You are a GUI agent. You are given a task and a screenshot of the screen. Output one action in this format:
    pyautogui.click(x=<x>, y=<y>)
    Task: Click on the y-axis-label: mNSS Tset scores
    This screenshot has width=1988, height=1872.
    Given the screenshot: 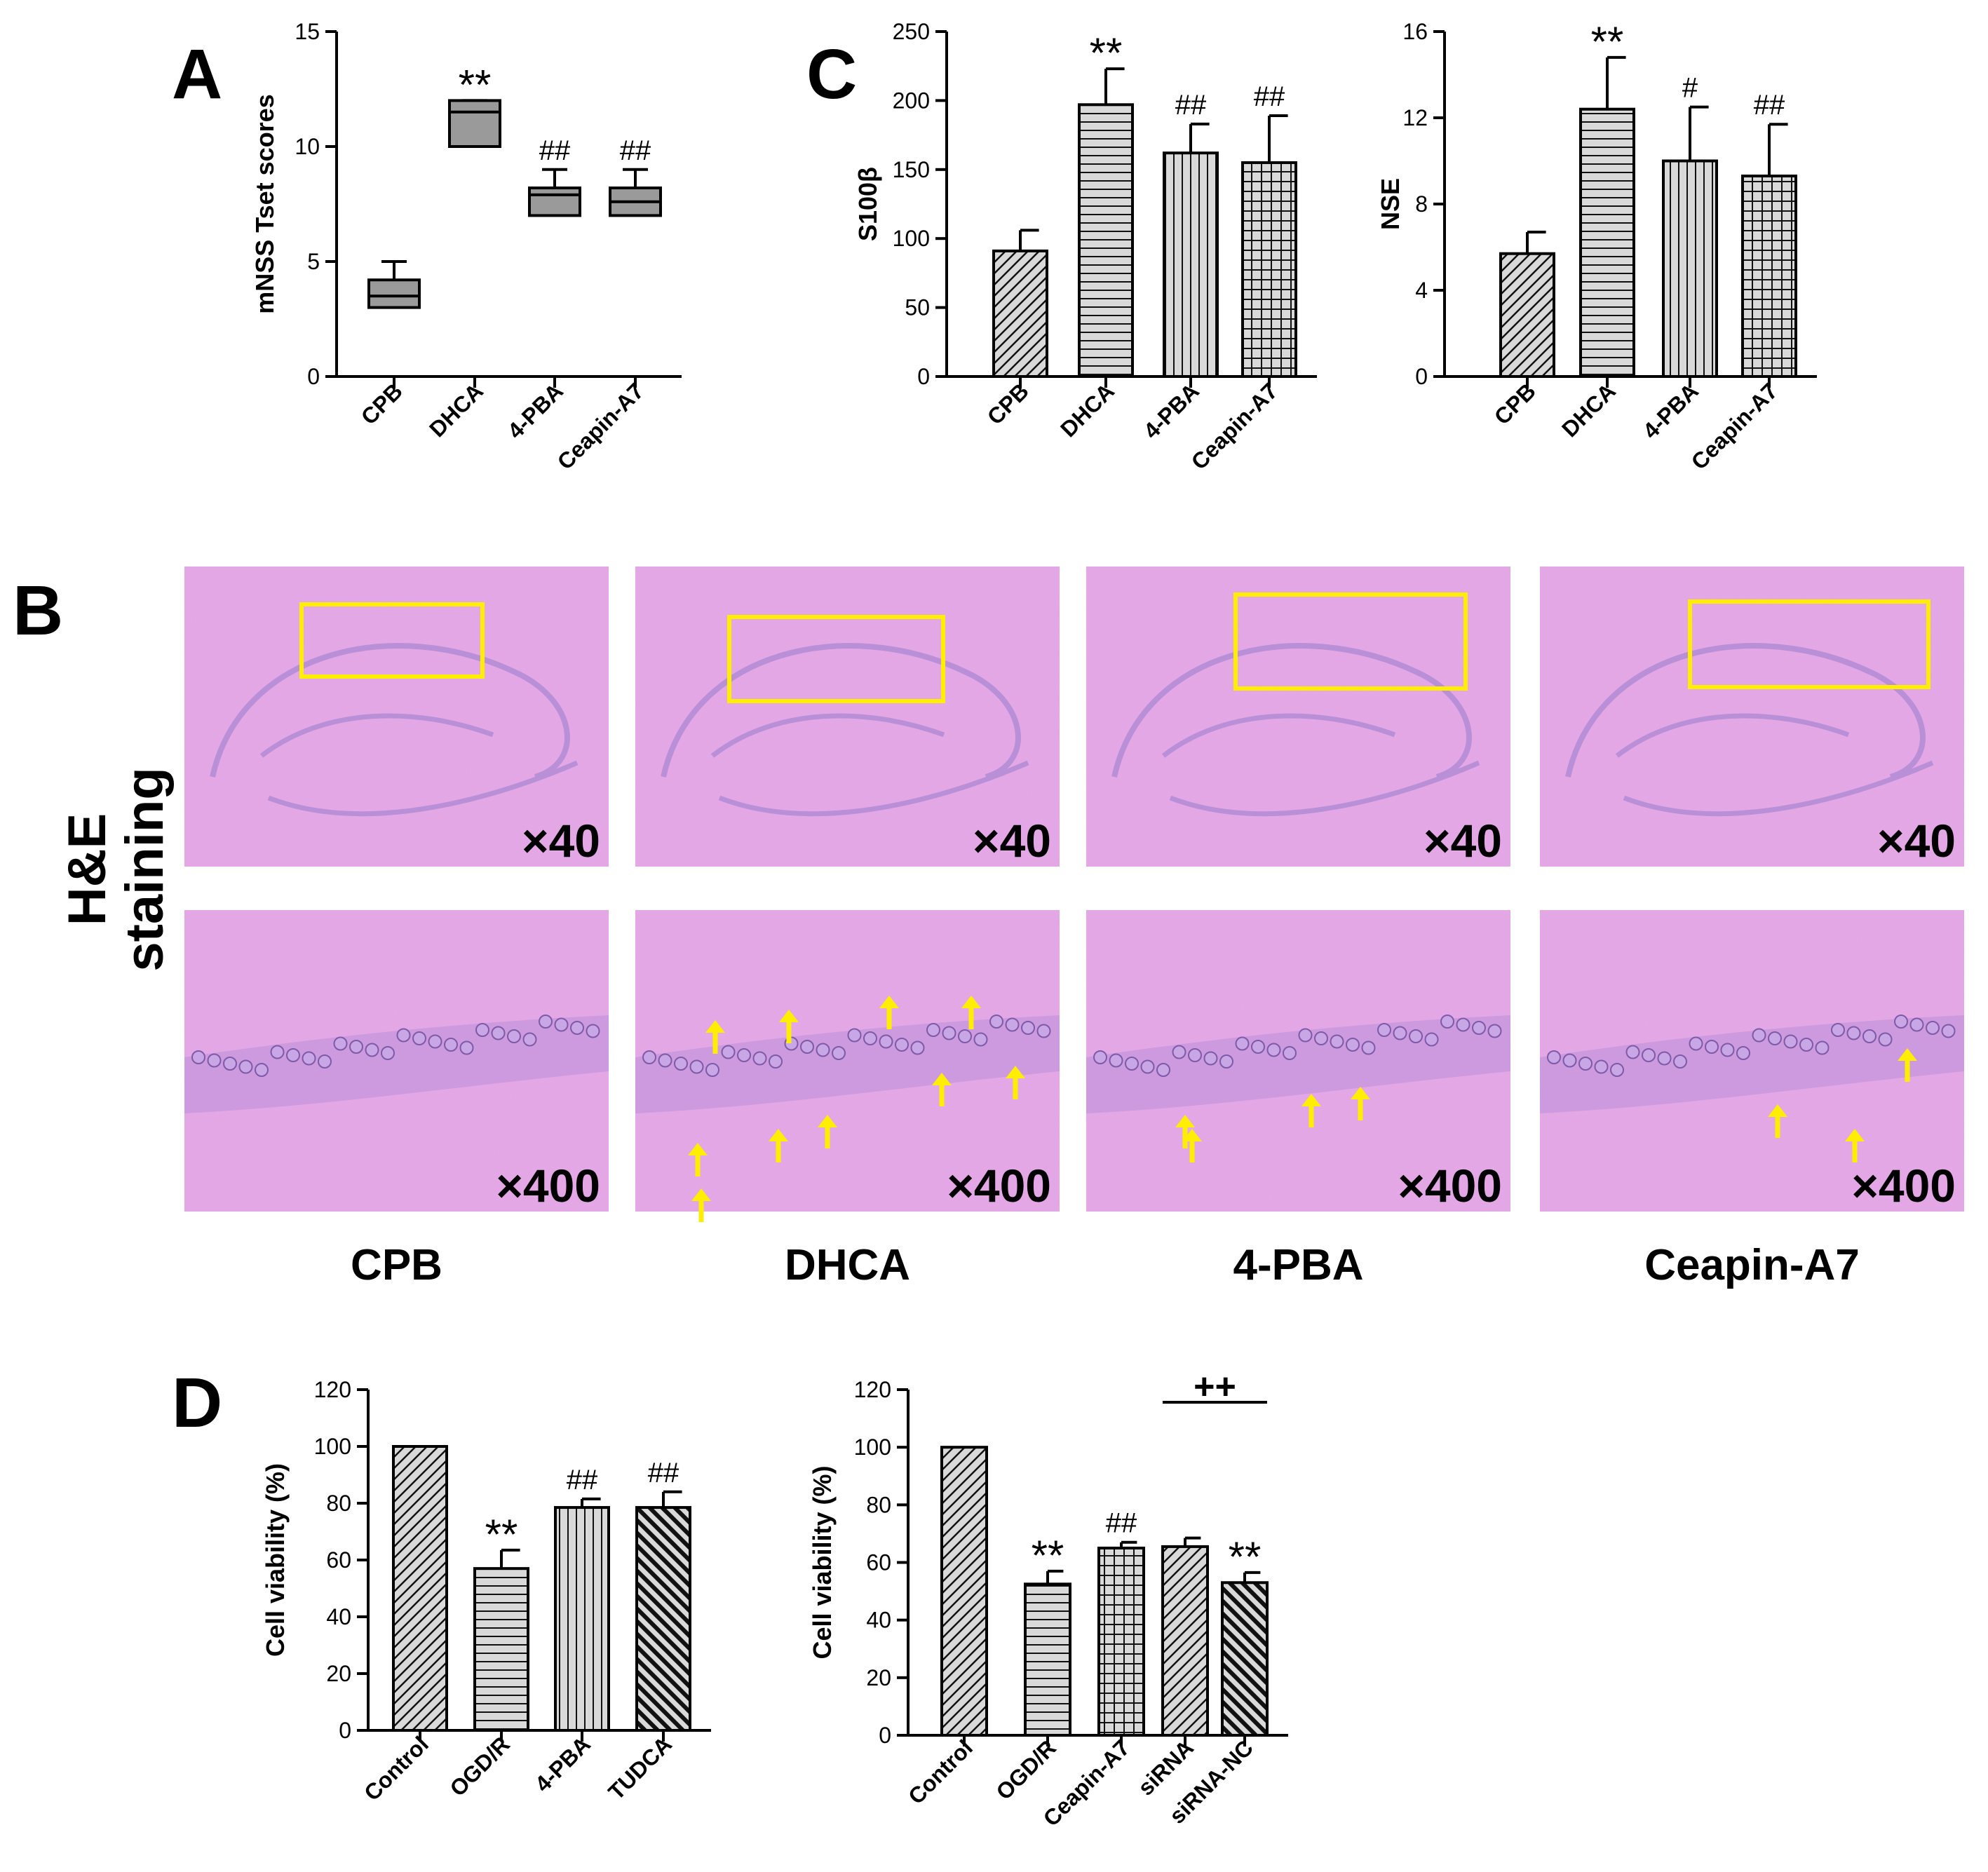 What is the action you would take?
    pyautogui.click(x=264, y=204)
    